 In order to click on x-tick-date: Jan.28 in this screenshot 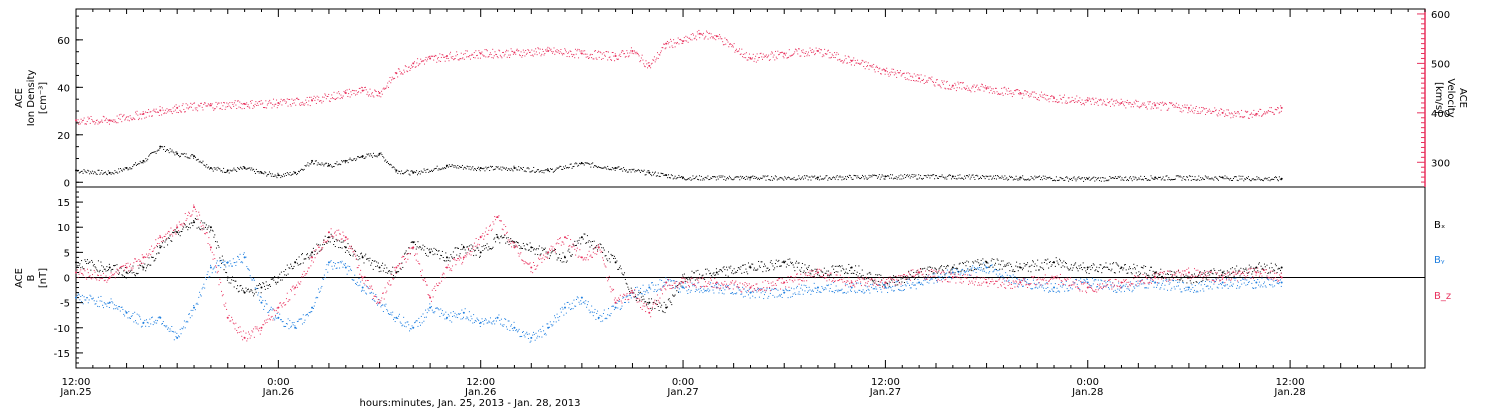, I will do `click(1289, 392)`.